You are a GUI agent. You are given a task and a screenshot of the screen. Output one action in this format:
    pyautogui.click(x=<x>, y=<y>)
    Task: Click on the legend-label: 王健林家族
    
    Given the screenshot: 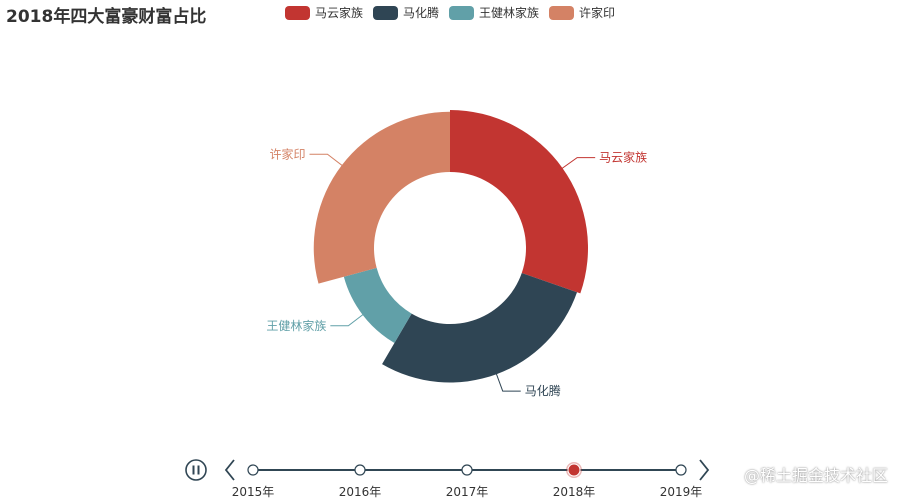 What is the action you would take?
    pyautogui.click(x=509, y=13)
    